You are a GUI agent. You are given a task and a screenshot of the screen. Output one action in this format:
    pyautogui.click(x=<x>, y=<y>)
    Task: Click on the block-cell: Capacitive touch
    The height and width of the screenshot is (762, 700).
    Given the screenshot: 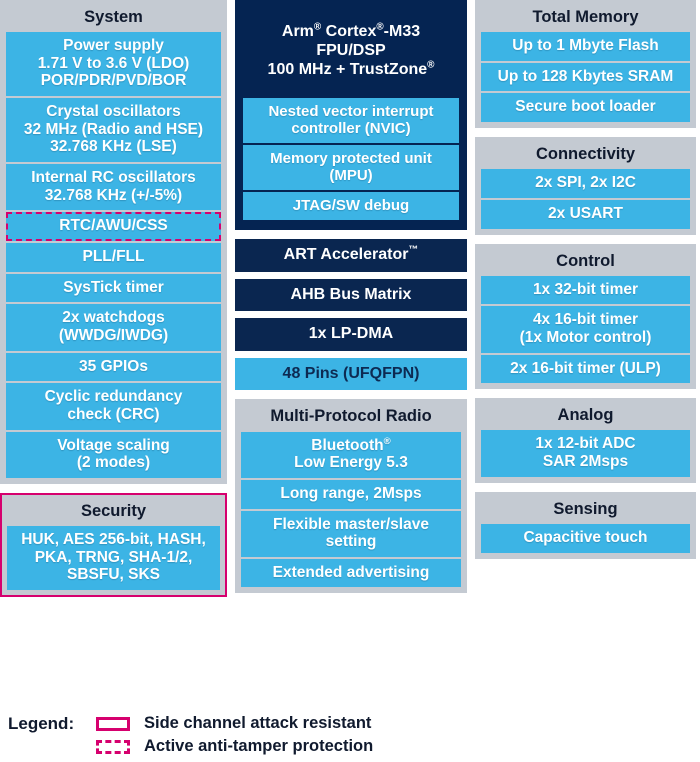 What is the action you would take?
    pyautogui.click(x=585, y=538)
    